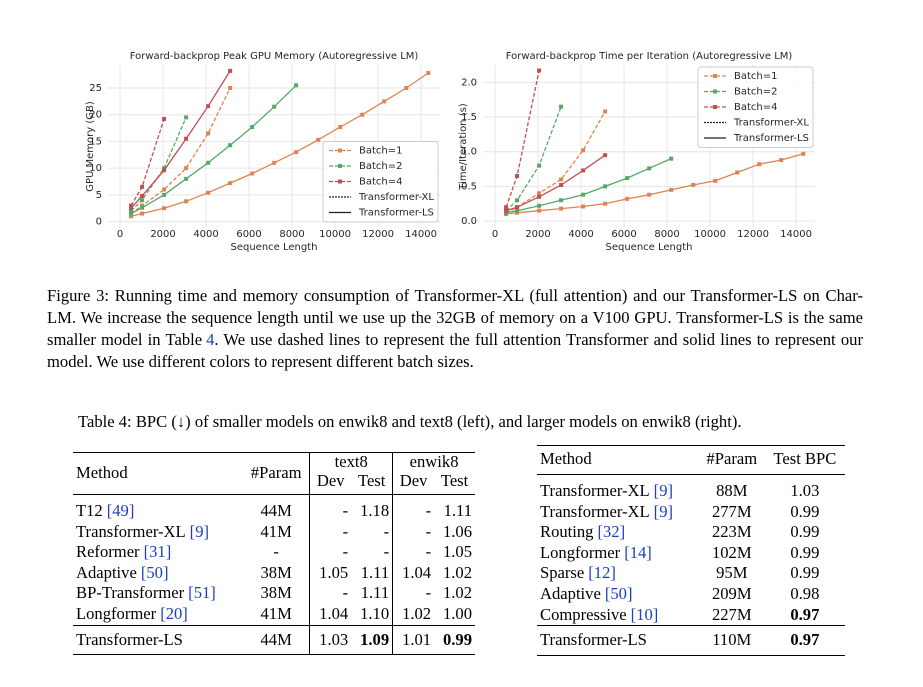  What do you see at coordinates (805, 614) in the screenshot?
I see `table-cell: 0.97` at bounding box center [805, 614].